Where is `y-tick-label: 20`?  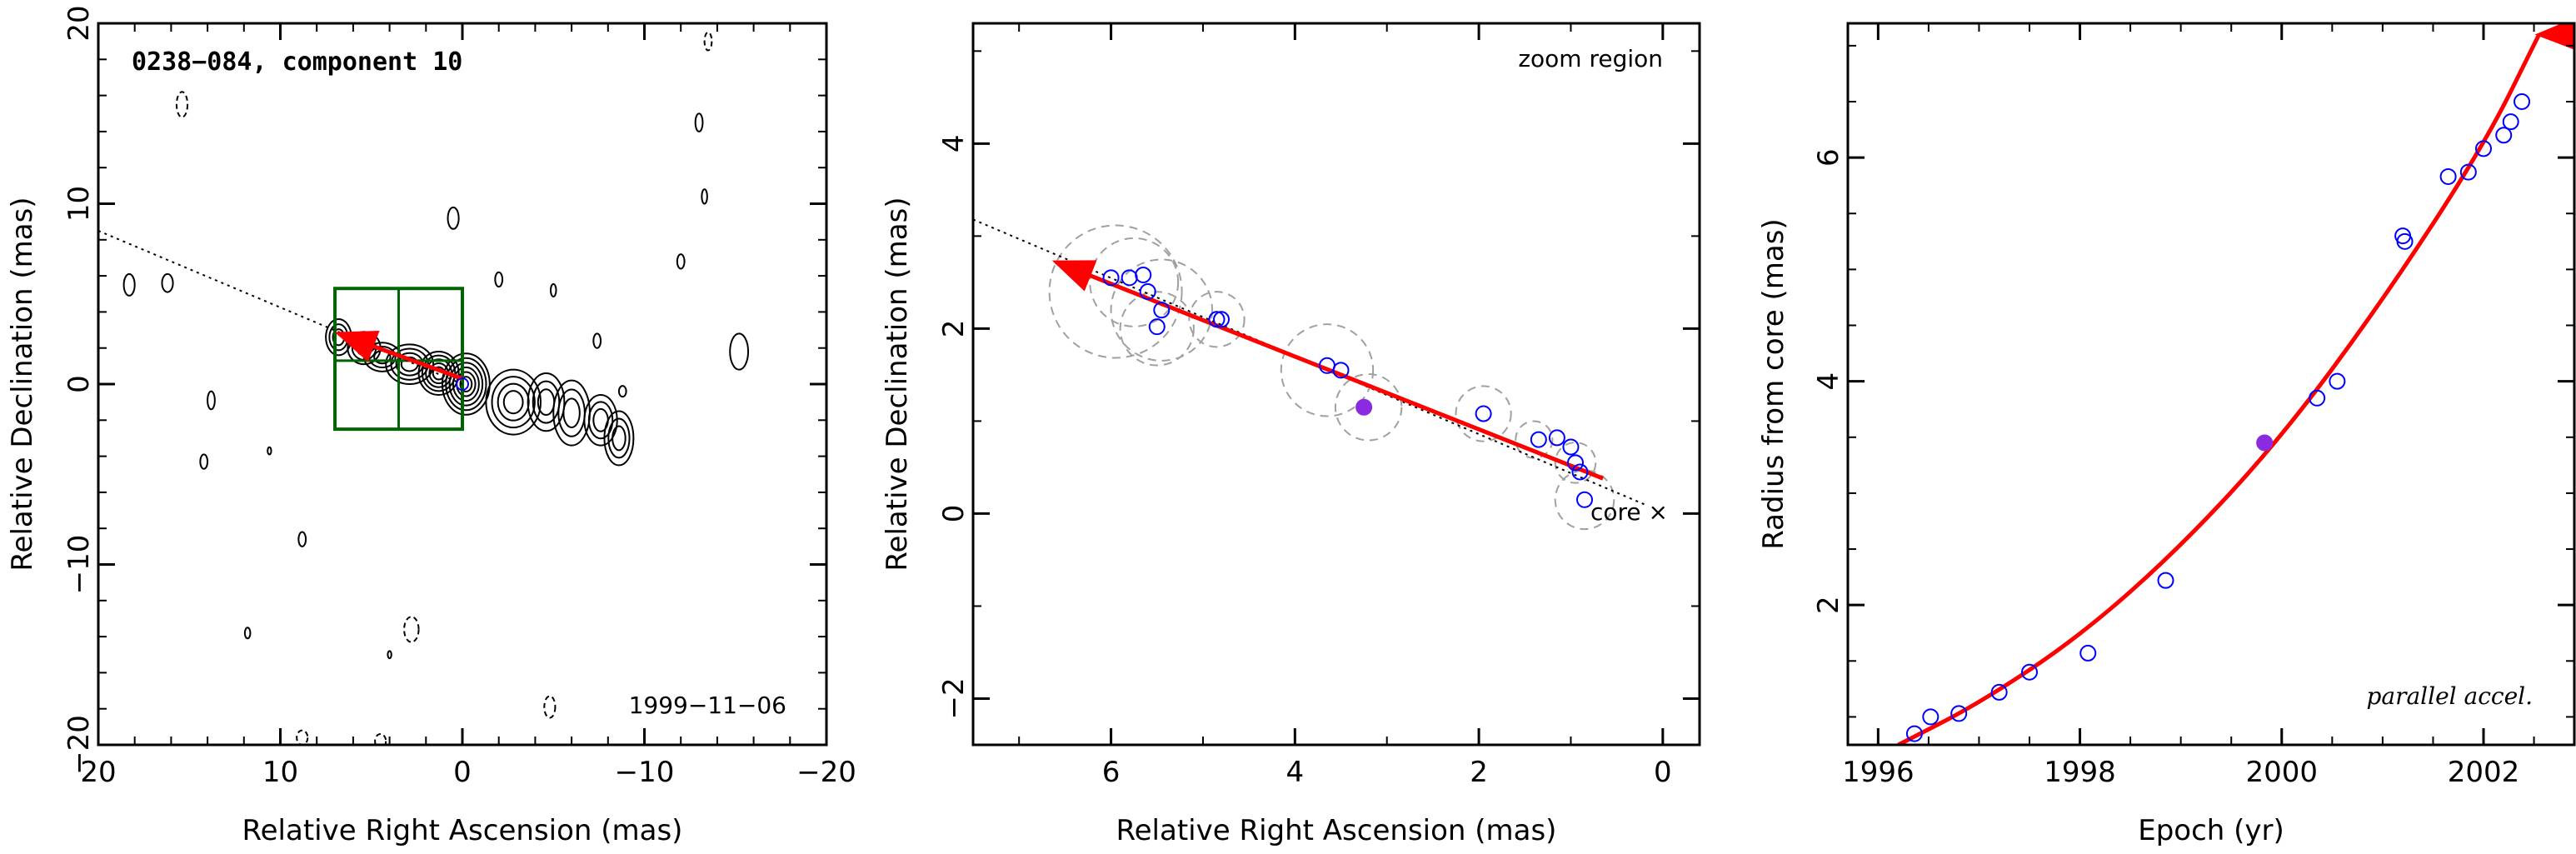
y-tick-label: 20 is located at coordinates (79, 23).